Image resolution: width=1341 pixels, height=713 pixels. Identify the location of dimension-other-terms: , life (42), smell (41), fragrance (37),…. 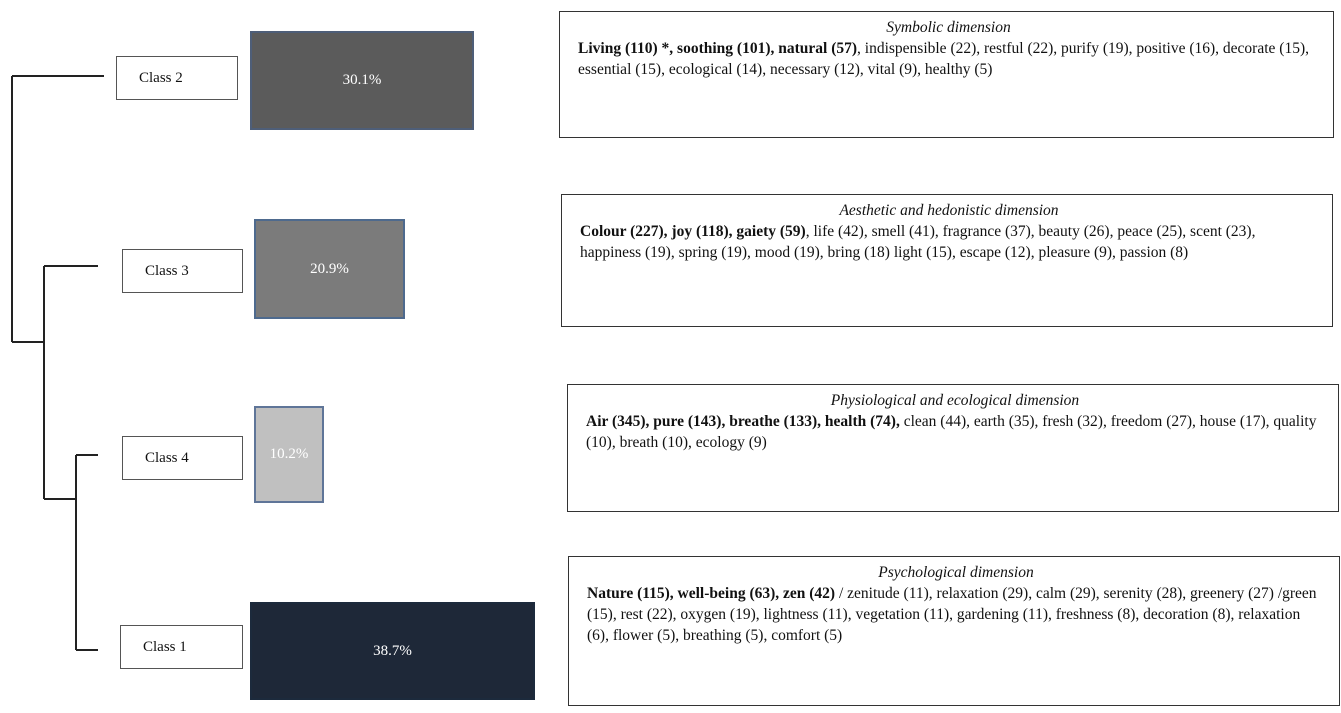
(918, 242).